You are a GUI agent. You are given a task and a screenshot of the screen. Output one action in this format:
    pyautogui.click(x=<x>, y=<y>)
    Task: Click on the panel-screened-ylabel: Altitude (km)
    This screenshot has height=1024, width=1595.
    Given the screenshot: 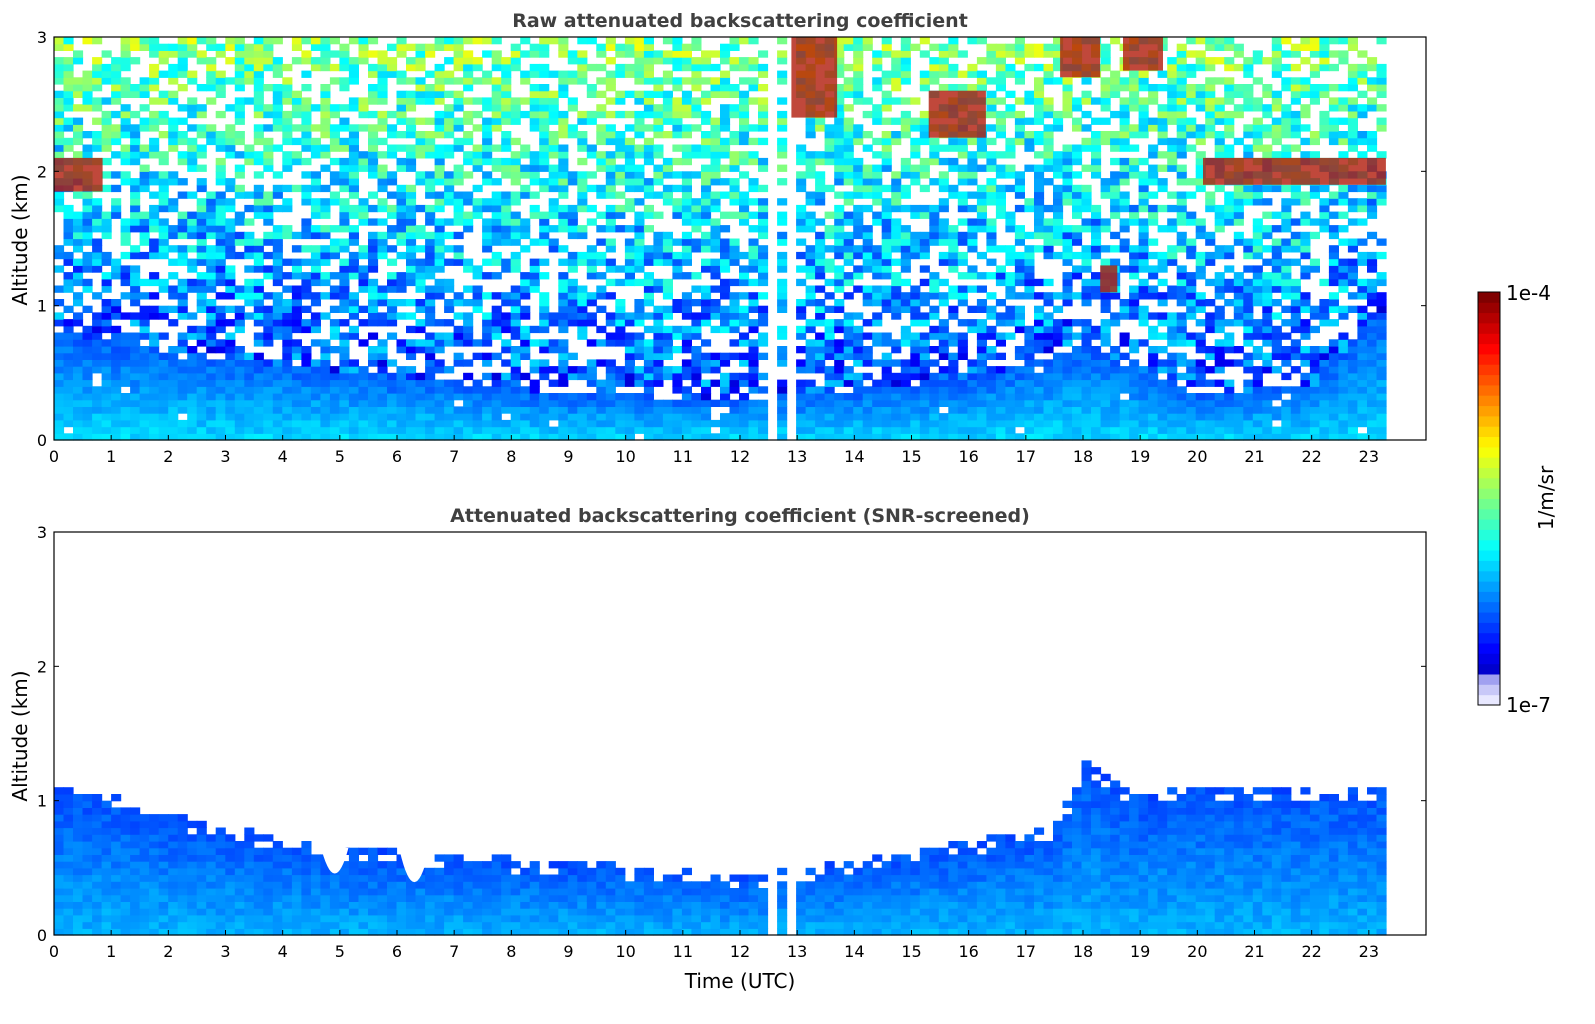 What is the action you would take?
    pyautogui.click(x=20, y=735)
    